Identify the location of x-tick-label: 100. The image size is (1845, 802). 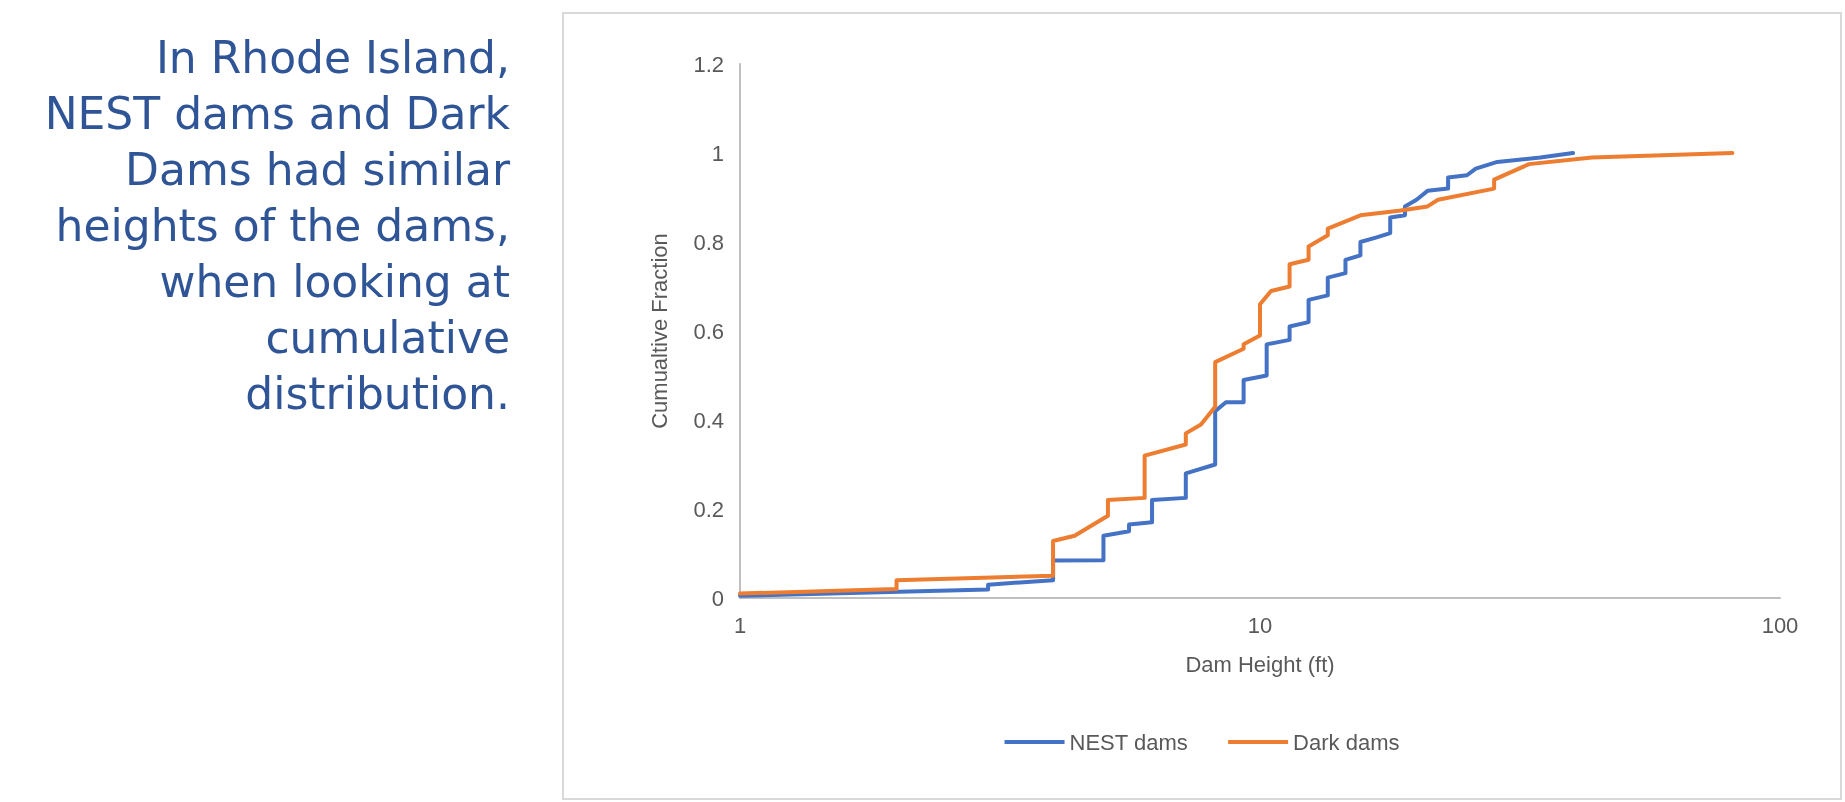
(1780, 625).